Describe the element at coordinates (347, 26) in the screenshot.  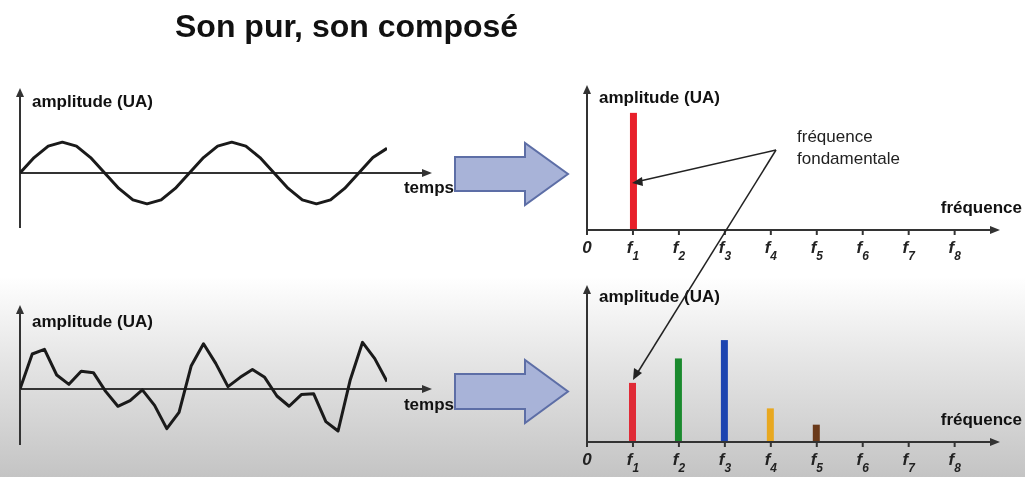
I see `chart-title: Son pur, son composé` at that location.